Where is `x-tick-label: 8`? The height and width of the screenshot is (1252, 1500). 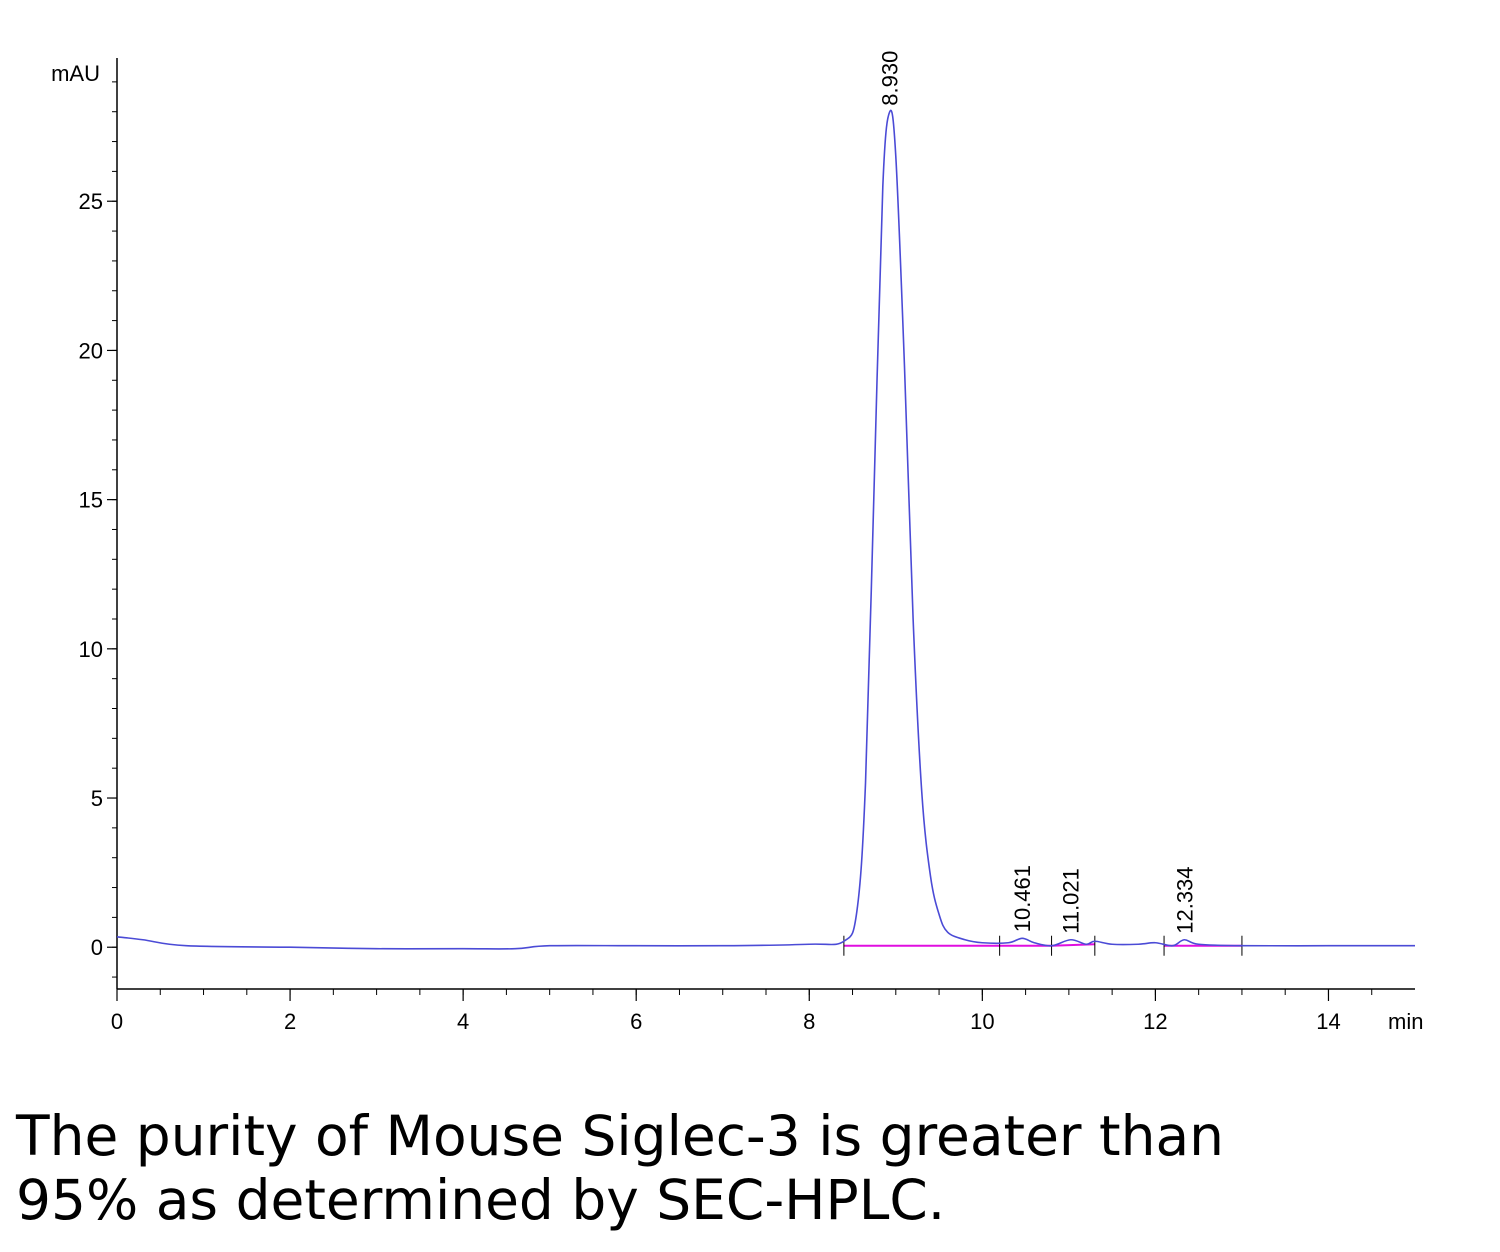 x-tick-label: 8 is located at coordinates (809, 1021).